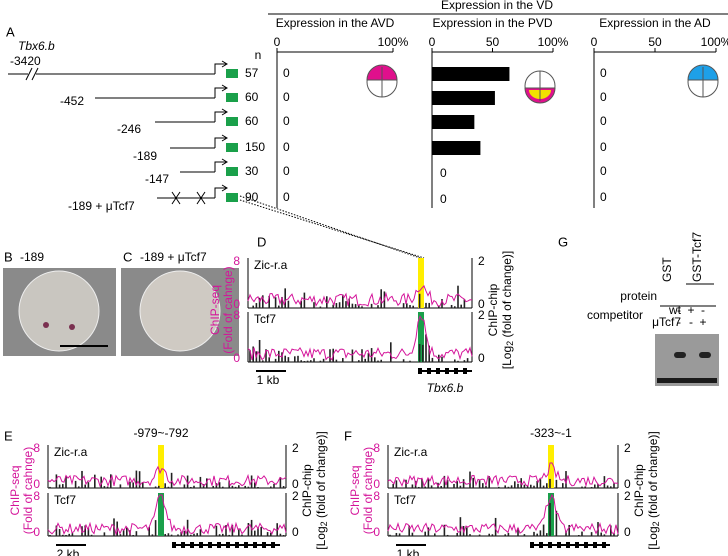  I want to click on panel-label: C, so click(127, 256).